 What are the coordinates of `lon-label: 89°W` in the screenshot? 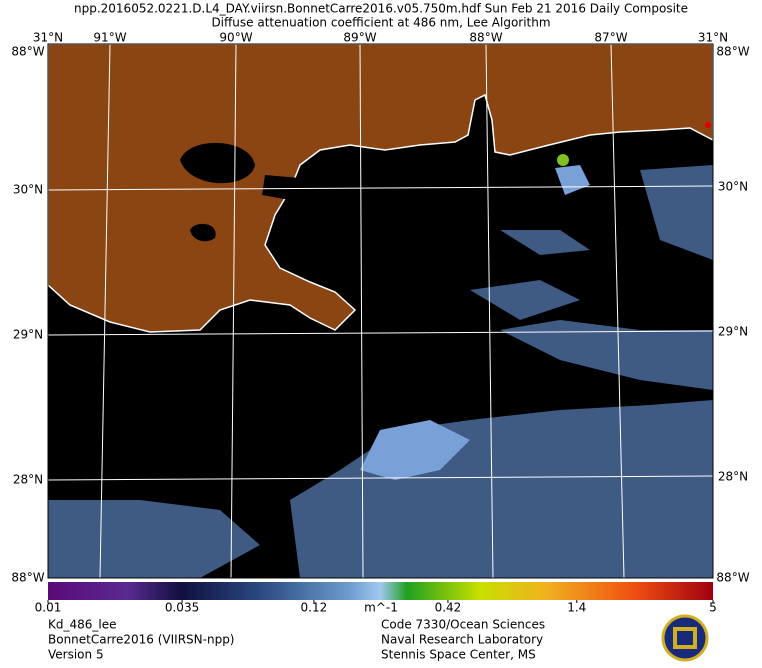 It's located at (359, 38).